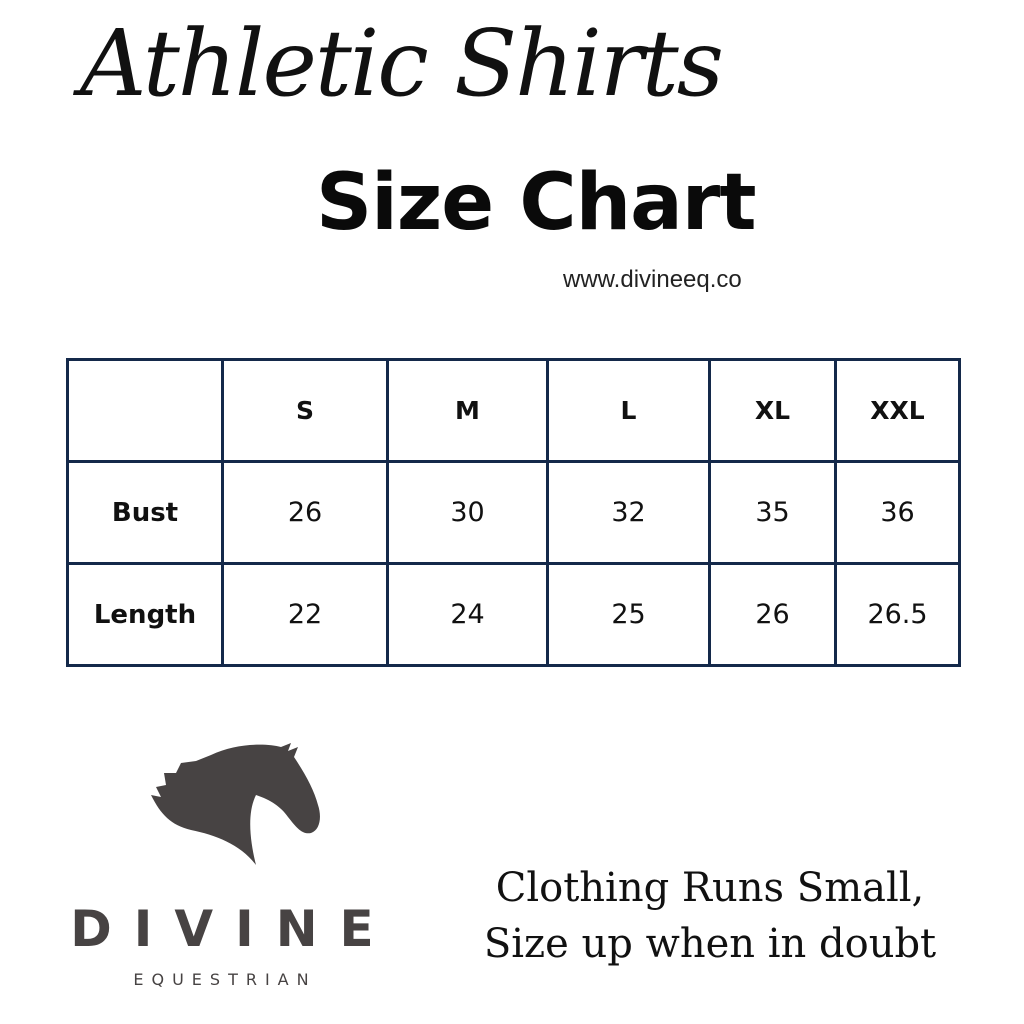 Image resolution: width=1024 pixels, height=1024 pixels. Describe the element at coordinates (628, 614) in the screenshot. I see `table-cell: 25` at that location.